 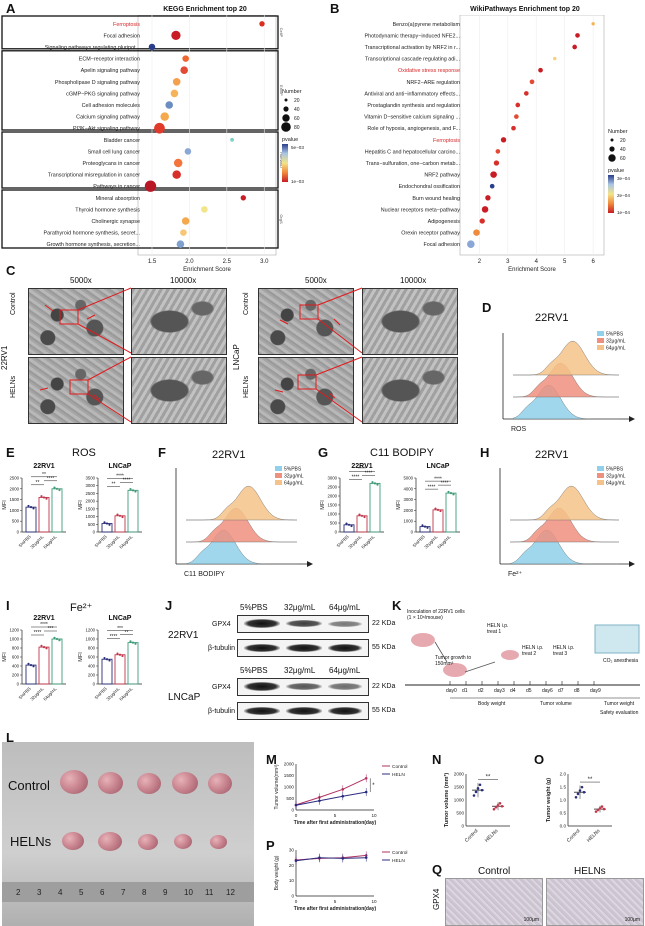 I want to click on mouse-icon, so click(x=510, y=655).